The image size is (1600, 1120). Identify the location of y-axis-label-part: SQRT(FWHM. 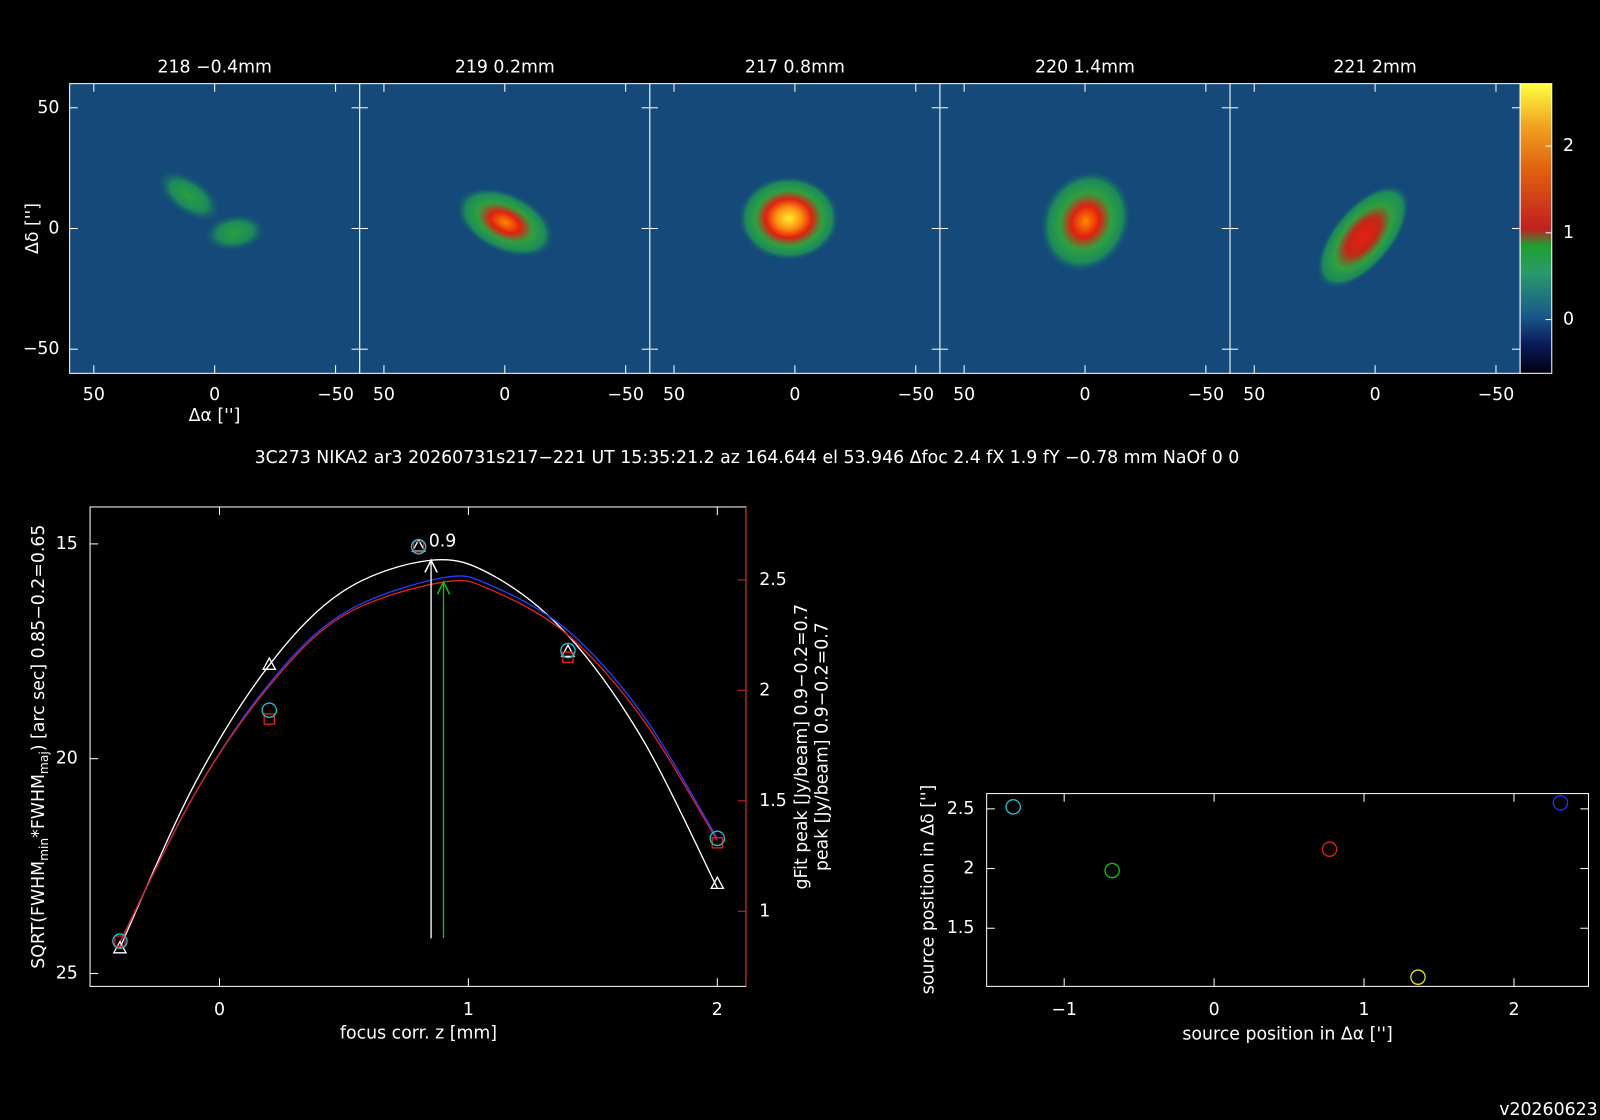
(39, 915).